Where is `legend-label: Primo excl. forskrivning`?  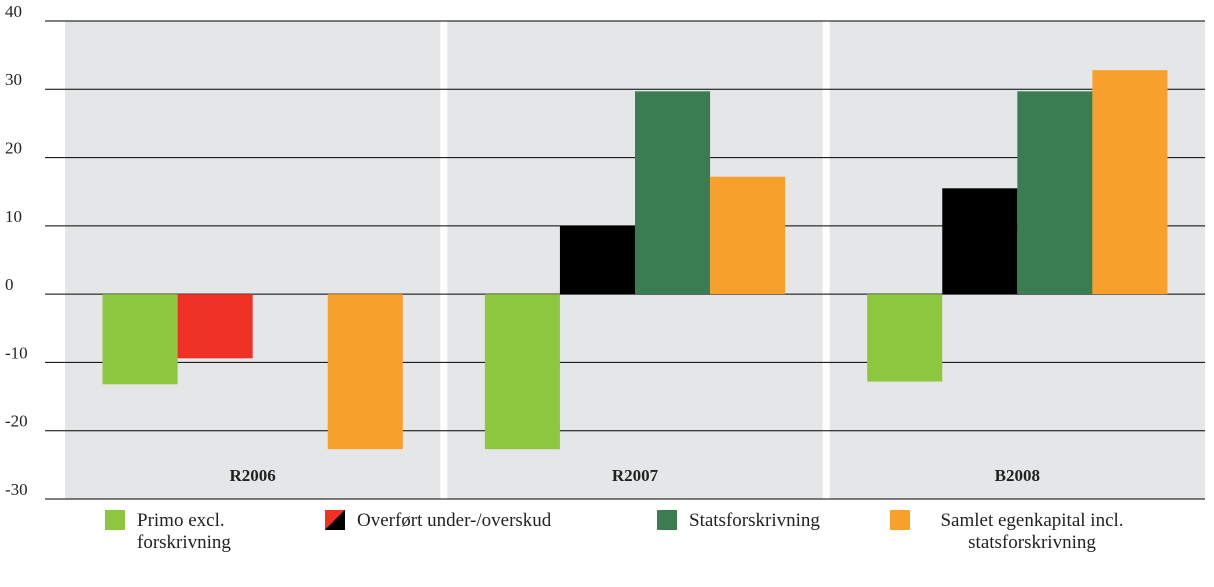
legend-label: Primo excl. forskrivning is located at coordinates (184, 531).